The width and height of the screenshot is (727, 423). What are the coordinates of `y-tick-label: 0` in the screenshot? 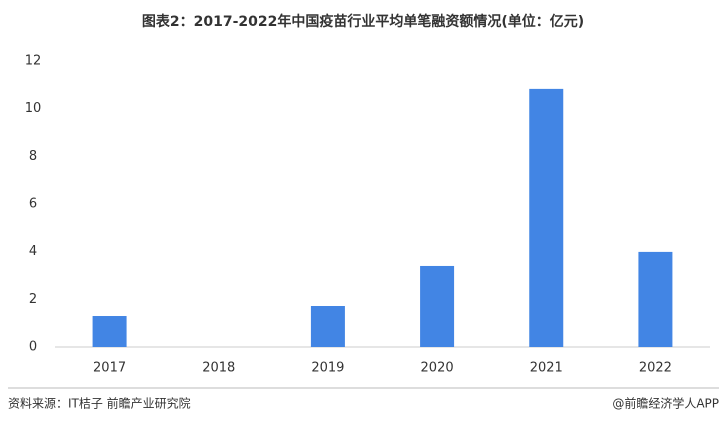 It's located at (33, 347).